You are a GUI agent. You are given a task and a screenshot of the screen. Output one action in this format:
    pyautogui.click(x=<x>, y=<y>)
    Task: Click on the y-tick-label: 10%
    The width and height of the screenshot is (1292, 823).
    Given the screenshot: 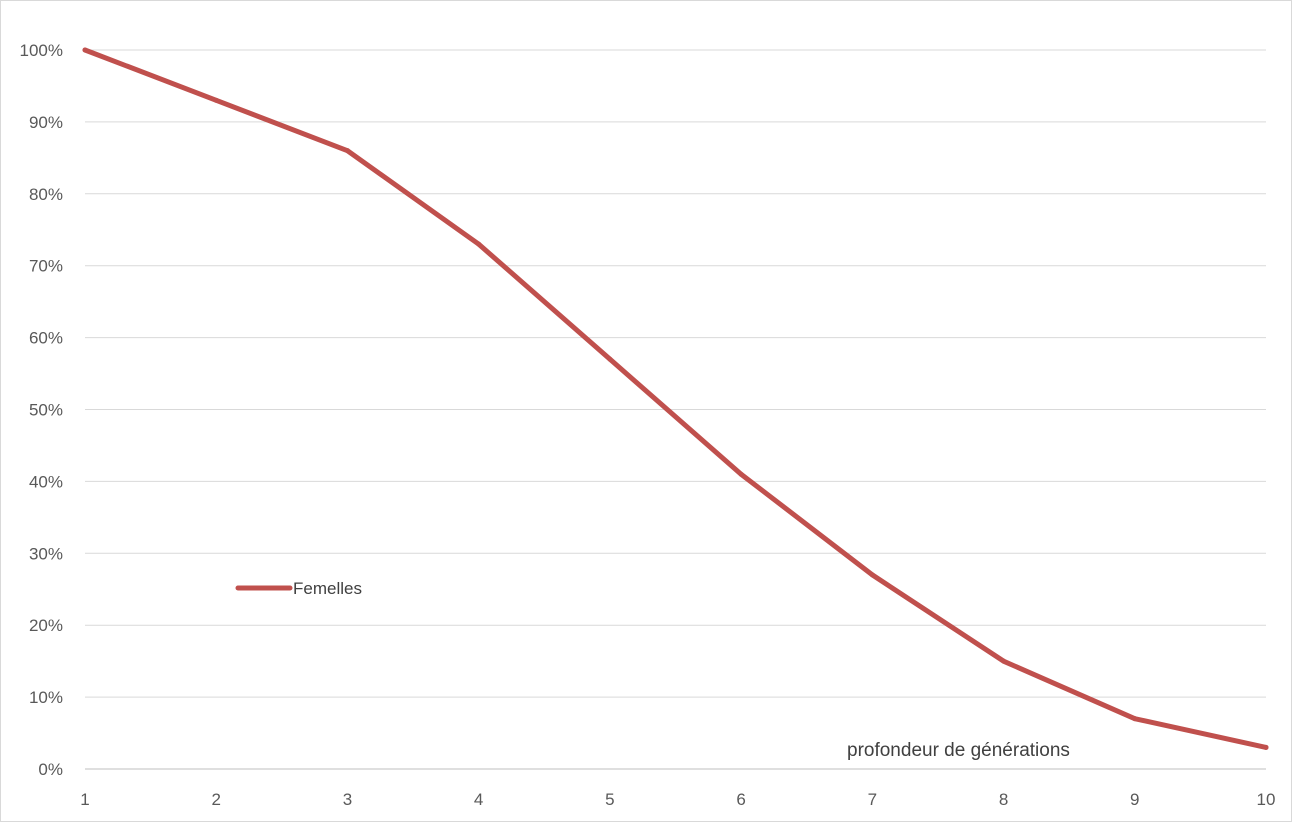 What is the action you would take?
    pyautogui.click(x=46, y=697)
    